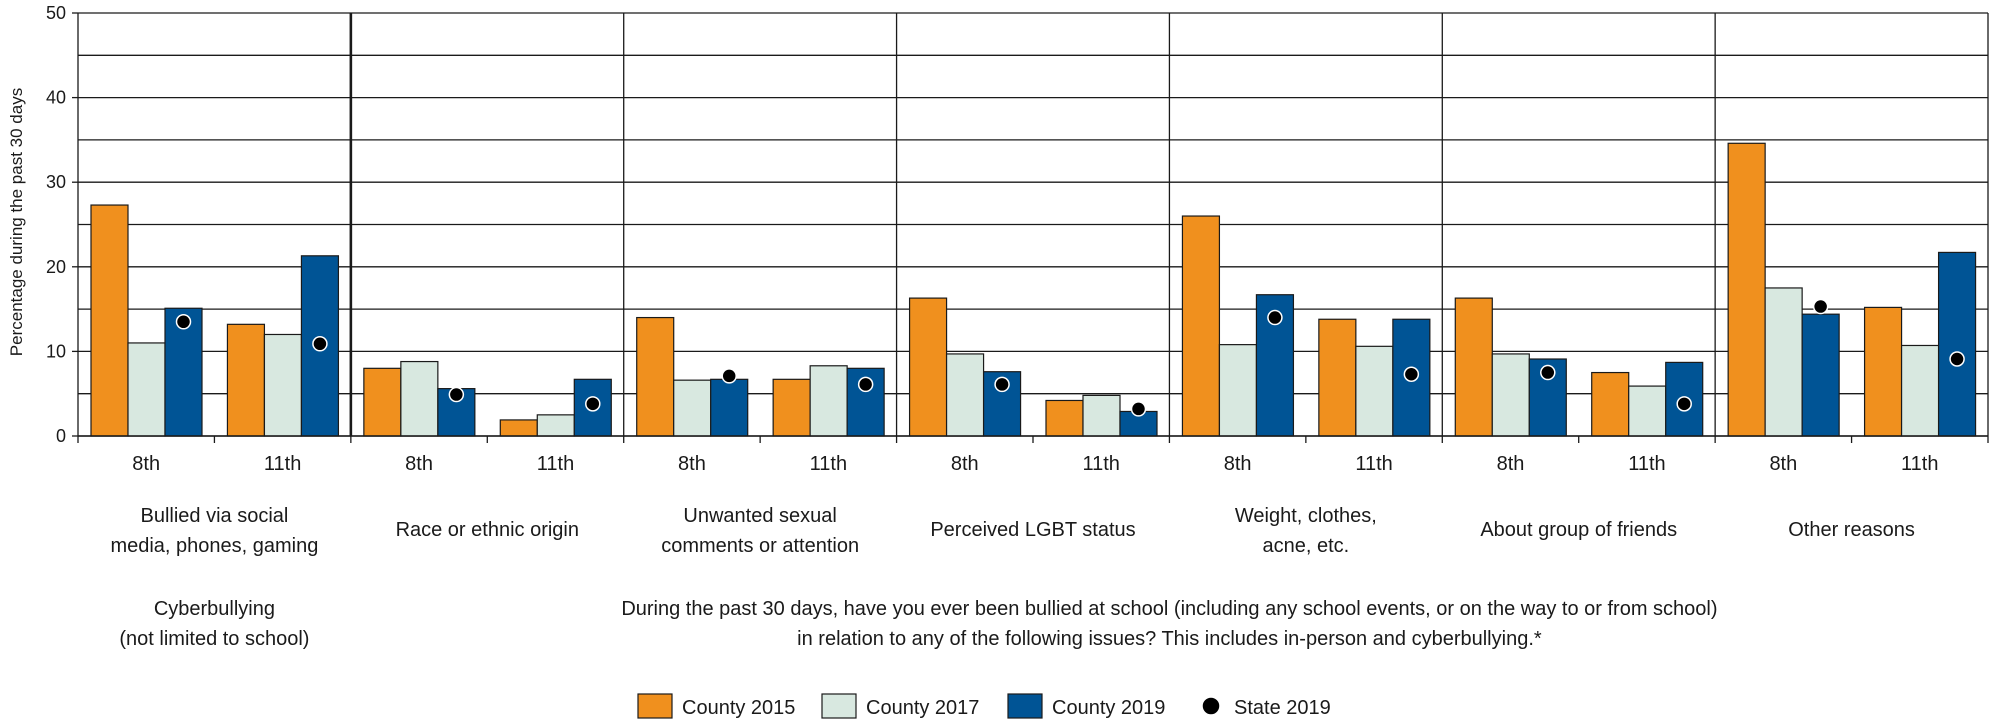 This screenshot has width=2000, height=722. Describe the element at coordinates (1025, 706) in the screenshot. I see `legend-swatch-county-2019` at that location.